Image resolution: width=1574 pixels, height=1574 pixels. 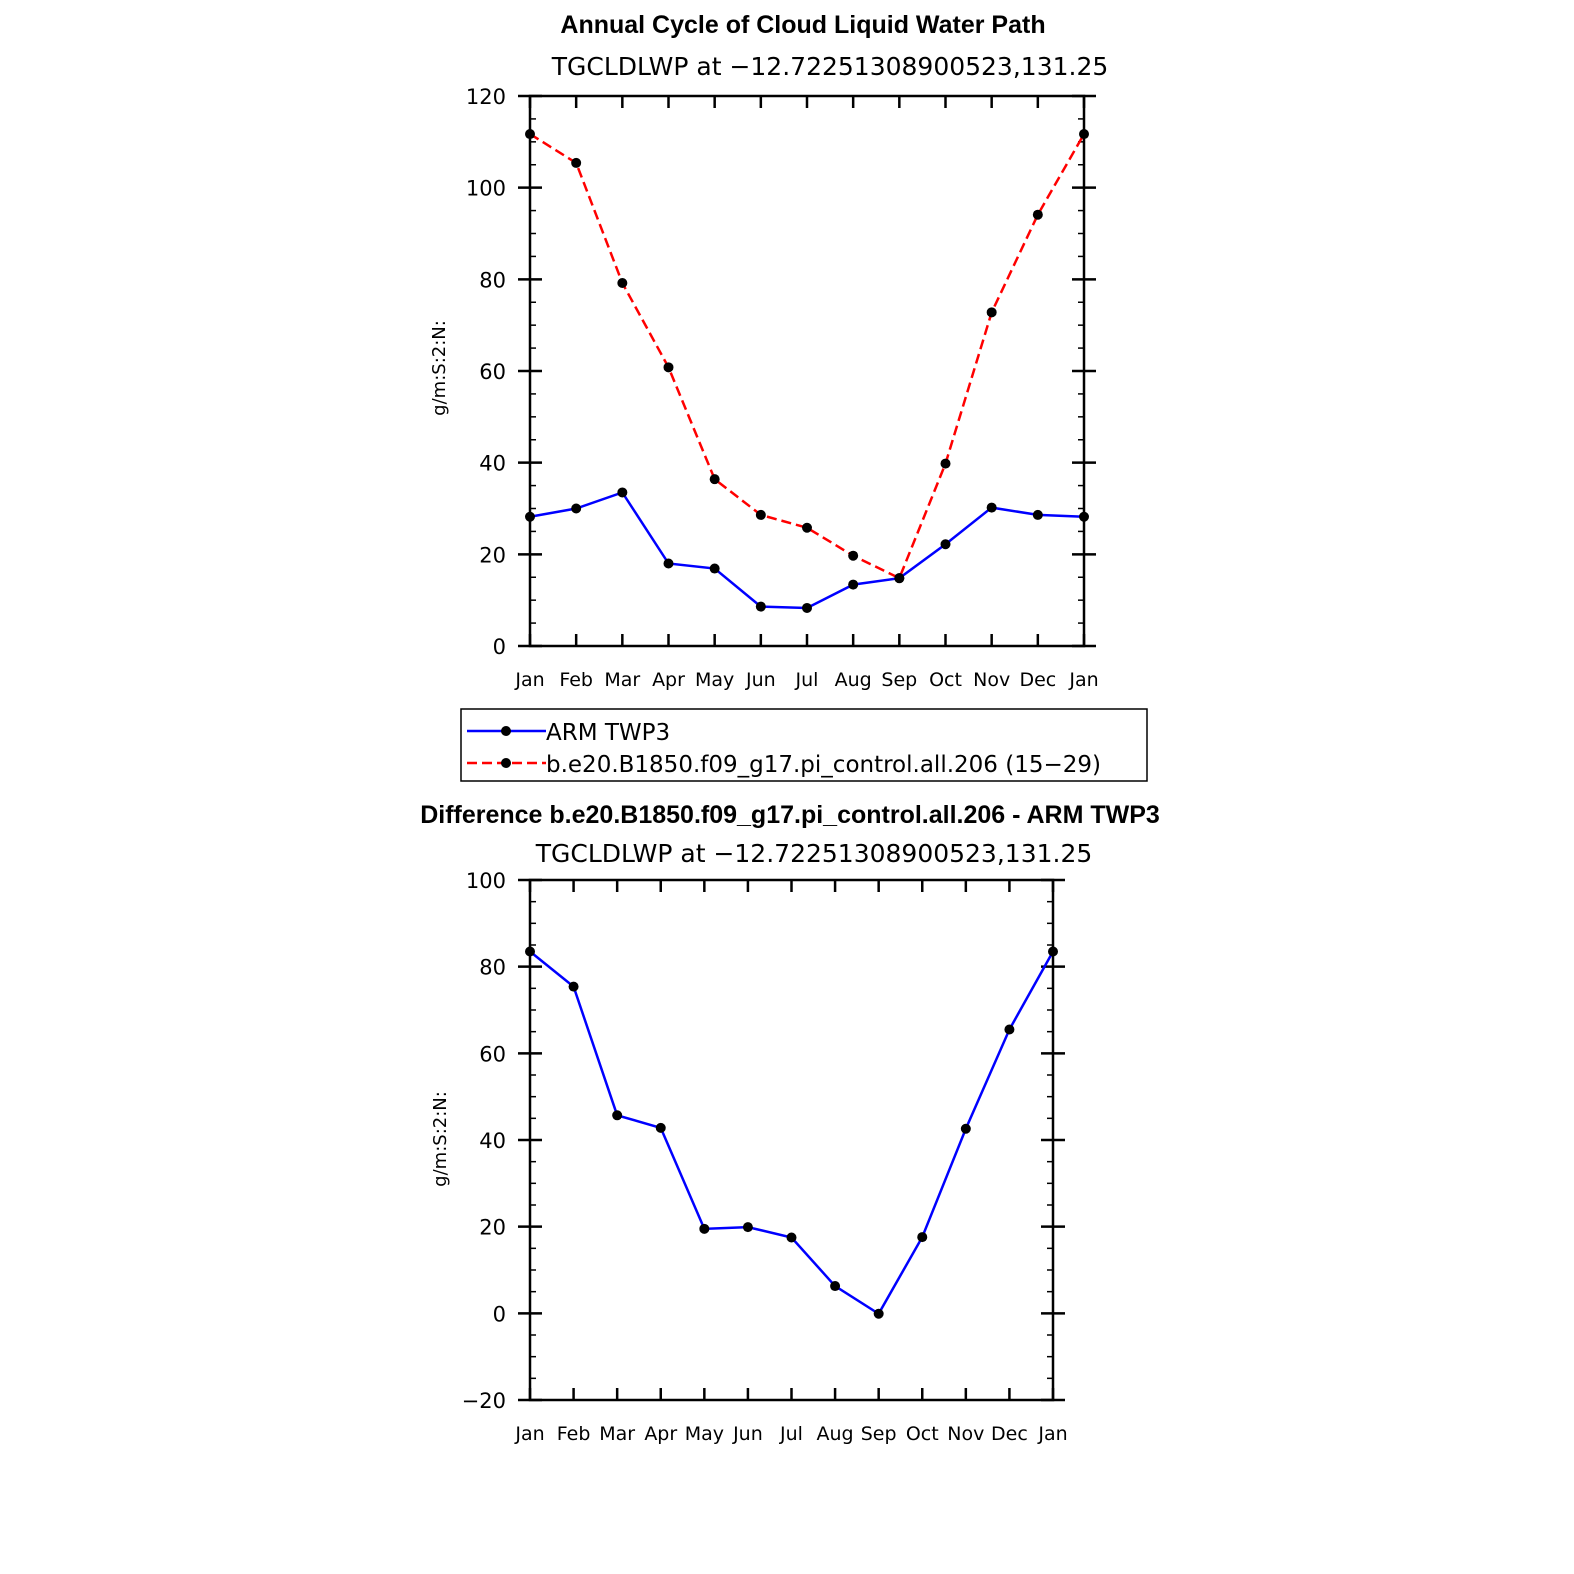 I want to click on p1-xtick-label: Jul, so click(x=807, y=680).